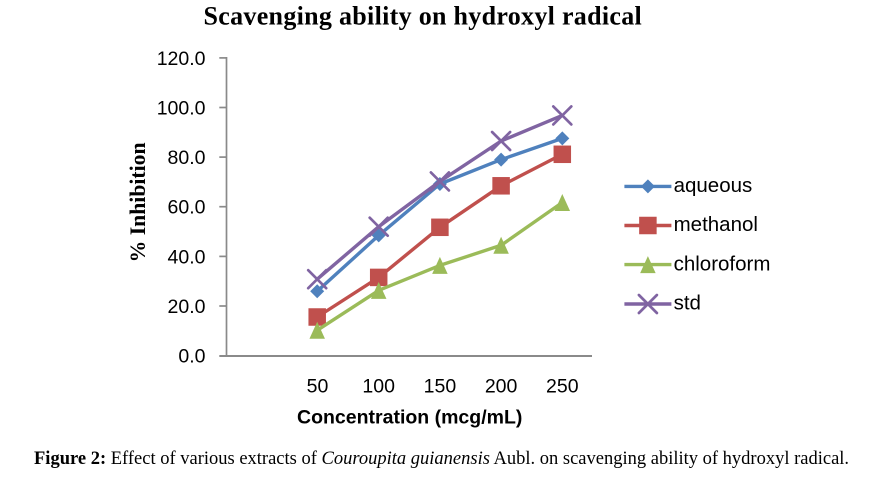 This screenshot has height=479, width=893. Describe the element at coordinates (378, 386) in the screenshot. I see `svg-text: 100` at that location.